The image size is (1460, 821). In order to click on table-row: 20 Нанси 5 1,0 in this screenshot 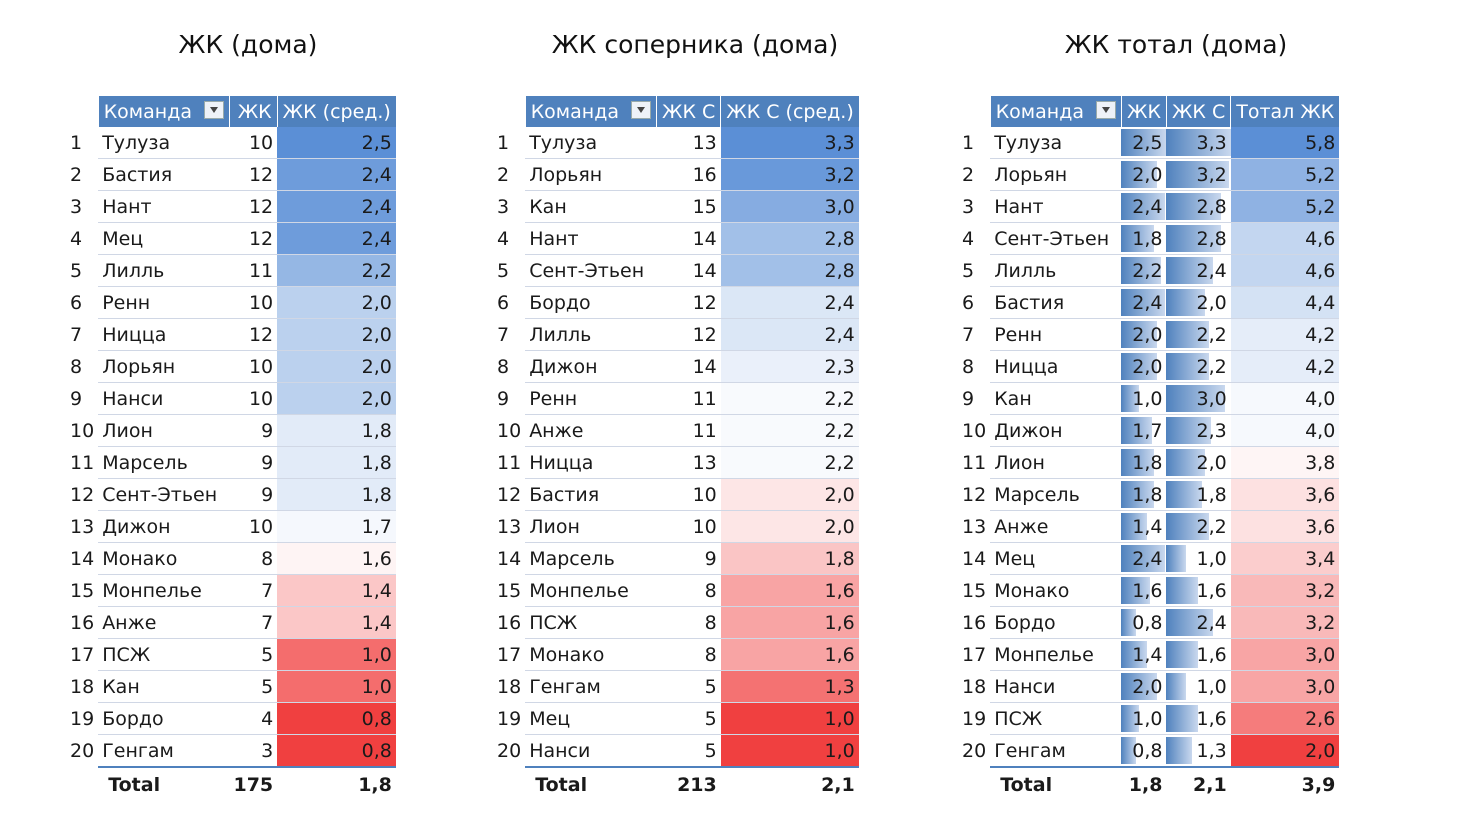, I will do `click(678, 751)`.